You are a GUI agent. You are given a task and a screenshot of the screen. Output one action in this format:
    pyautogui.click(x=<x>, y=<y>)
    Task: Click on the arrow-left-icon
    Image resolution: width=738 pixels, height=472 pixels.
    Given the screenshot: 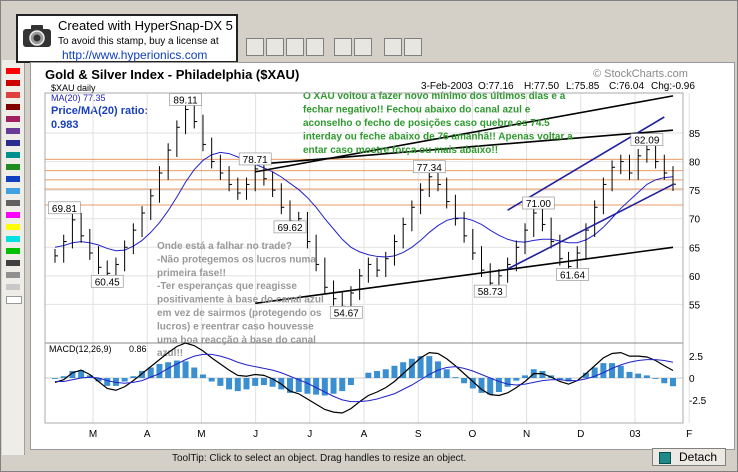 What is the action you would take?
    pyautogui.click(x=343, y=47)
    